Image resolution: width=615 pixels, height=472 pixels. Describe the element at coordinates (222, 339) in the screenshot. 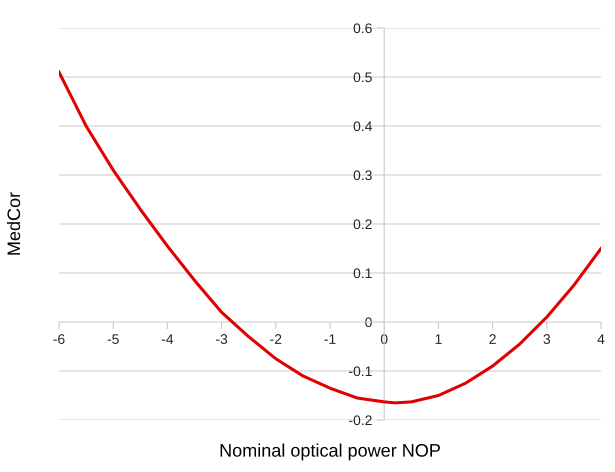

I see `x-tick-label: -3` at that location.